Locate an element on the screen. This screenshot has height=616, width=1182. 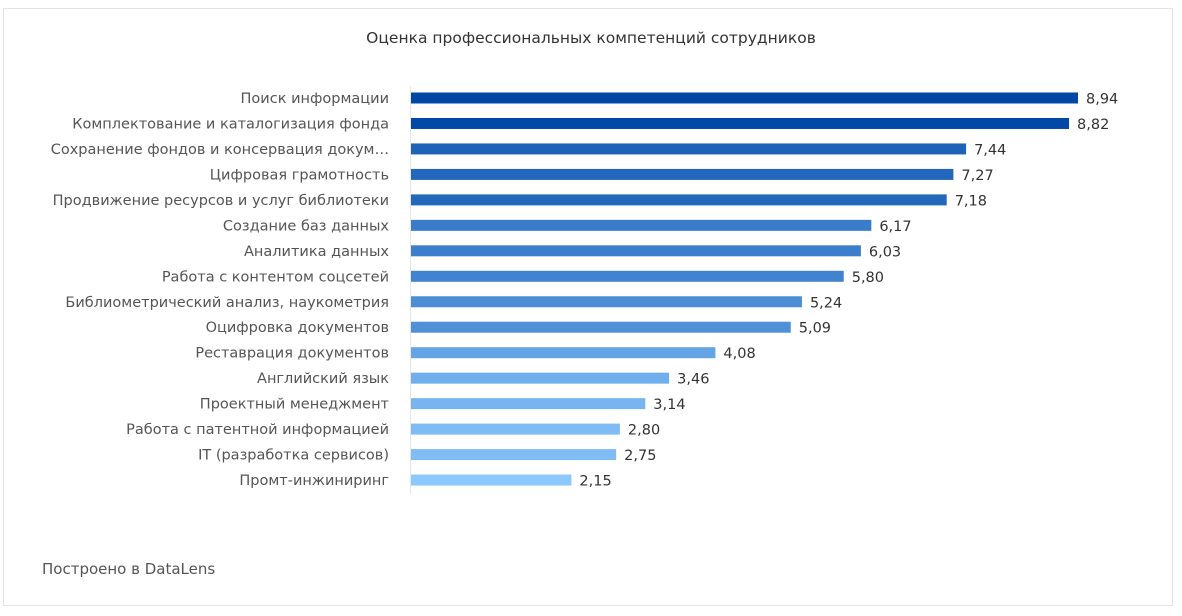
data-label: 7,44 is located at coordinates (990, 150).